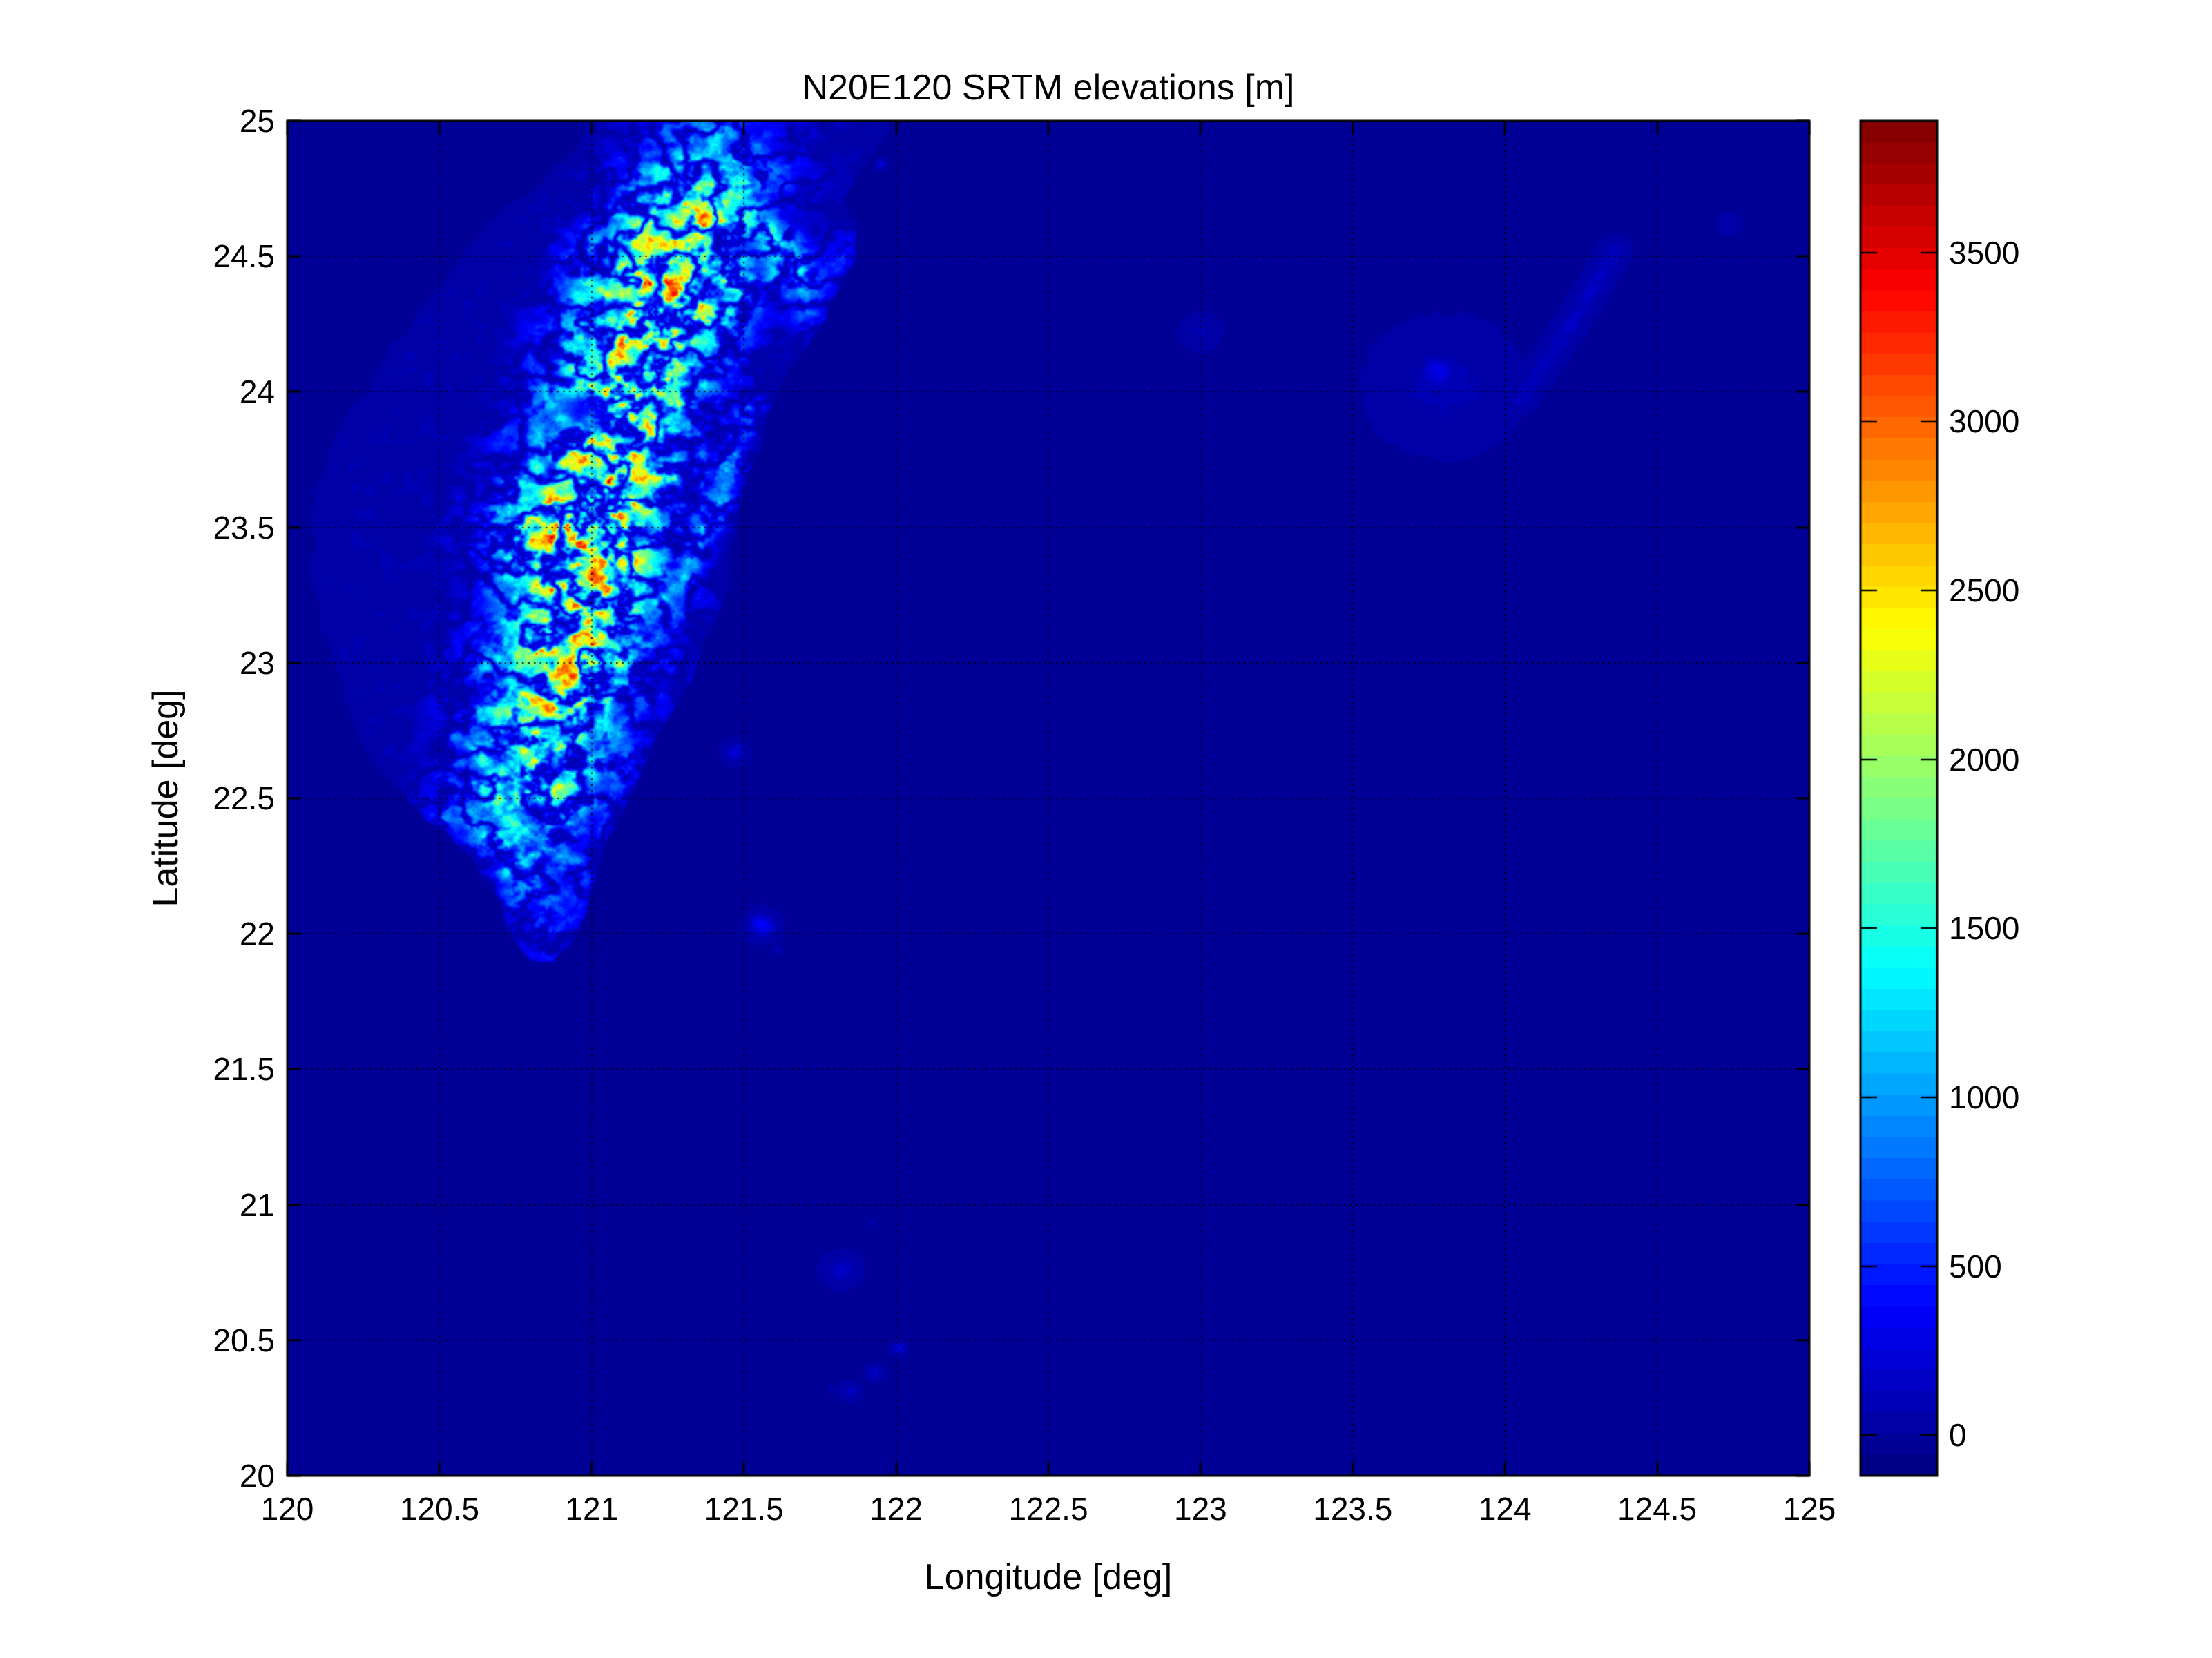 Image resolution: width=2212 pixels, height=1658 pixels. What do you see at coordinates (1958, 1436) in the screenshot?
I see `colorbar-tick-label: 0` at bounding box center [1958, 1436].